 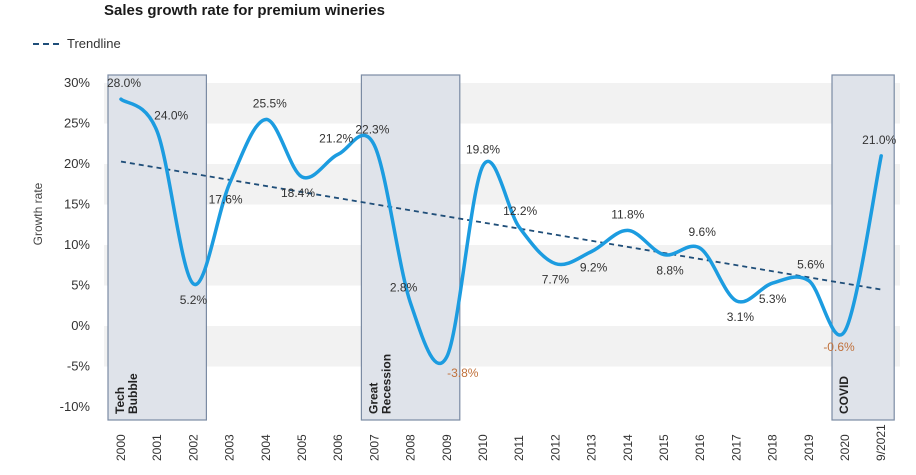 What do you see at coordinates (555, 447) in the screenshot?
I see `x-tick-label: 2012` at bounding box center [555, 447].